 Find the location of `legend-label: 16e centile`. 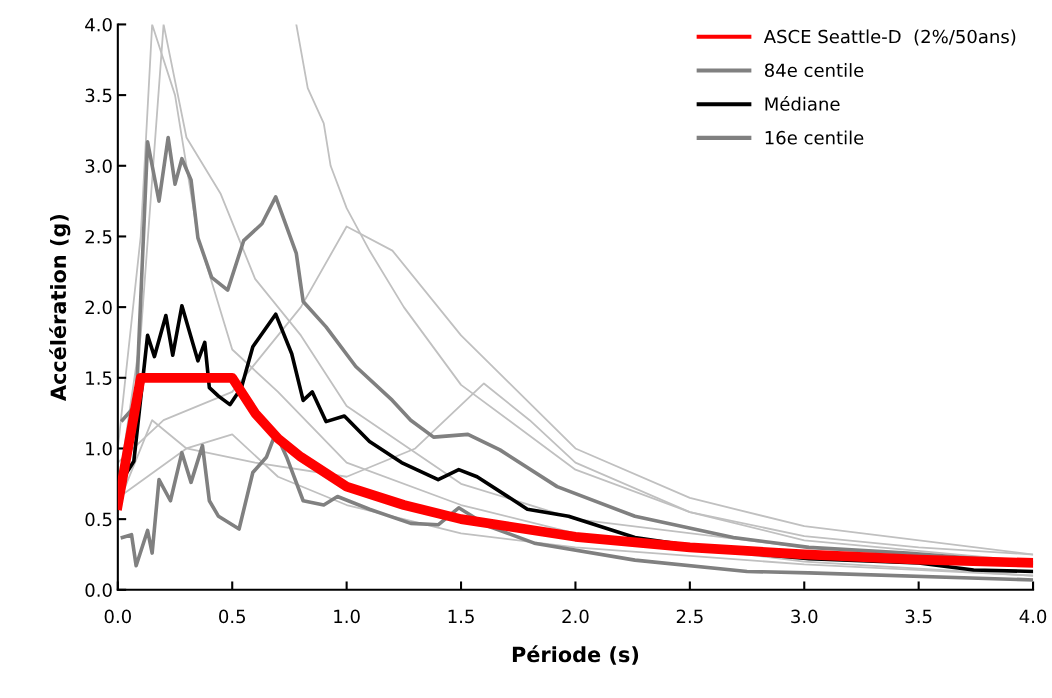

legend-label: 16e centile is located at coordinates (814, 137).